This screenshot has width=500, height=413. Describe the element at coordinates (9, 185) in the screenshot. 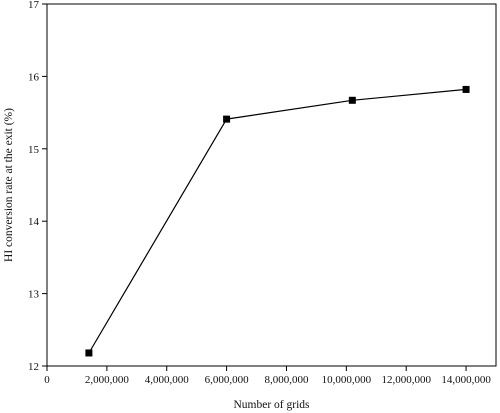

I see `y-axis-label: HI conversion rate at the exit (%)` at that location.